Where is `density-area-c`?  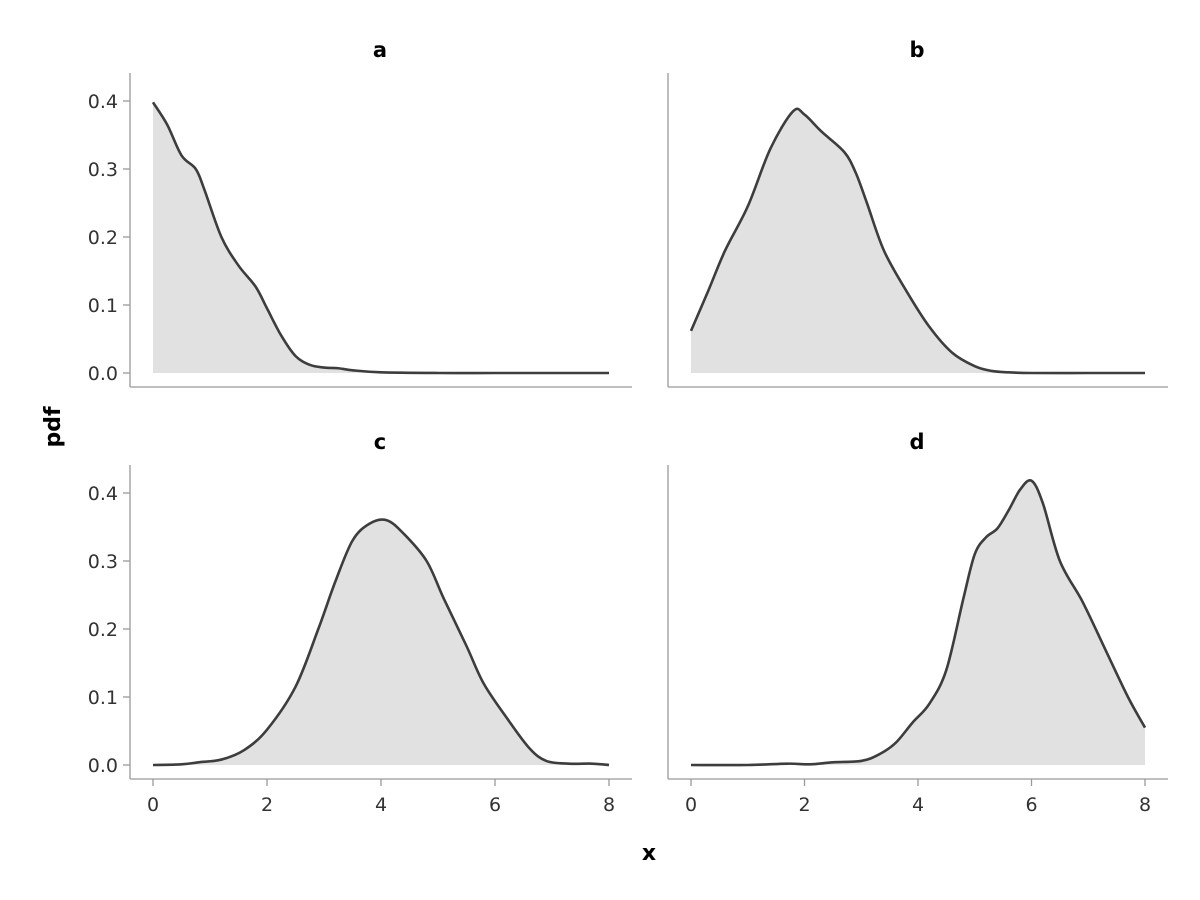 density-area-c is located at coordinates (381, 642).